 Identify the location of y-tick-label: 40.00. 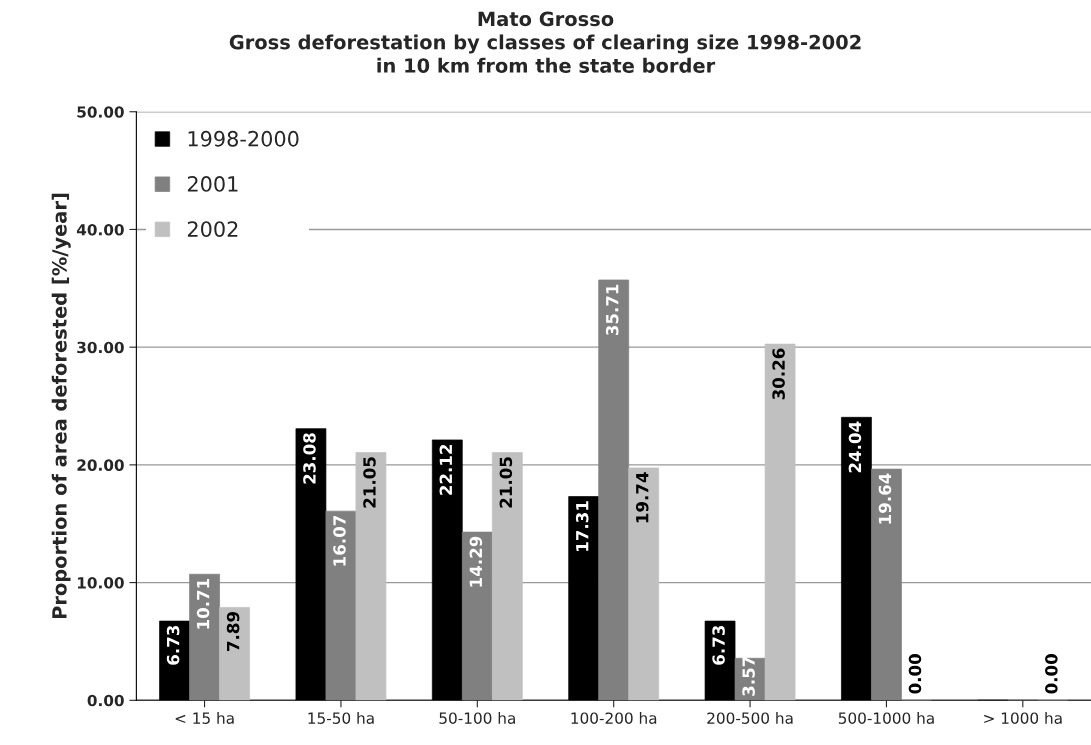
(100, 229).